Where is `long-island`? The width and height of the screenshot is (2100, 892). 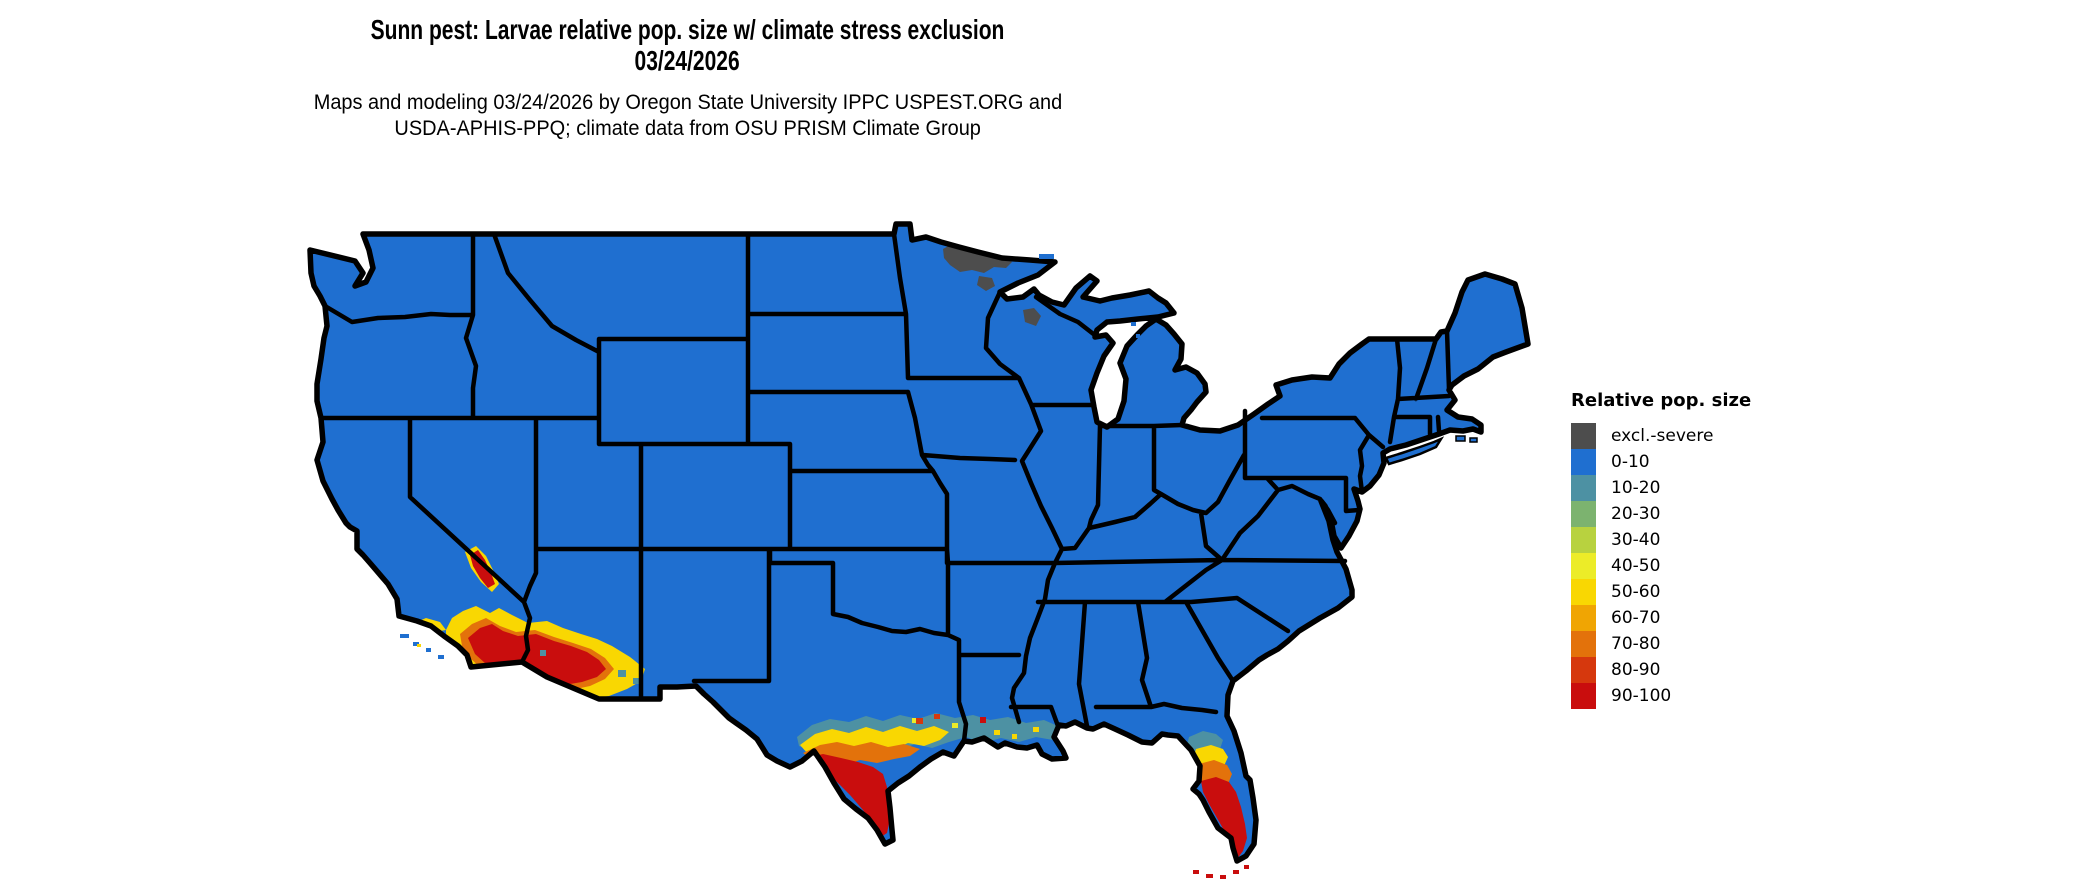 long-island is located at coordinates (1414, 451).